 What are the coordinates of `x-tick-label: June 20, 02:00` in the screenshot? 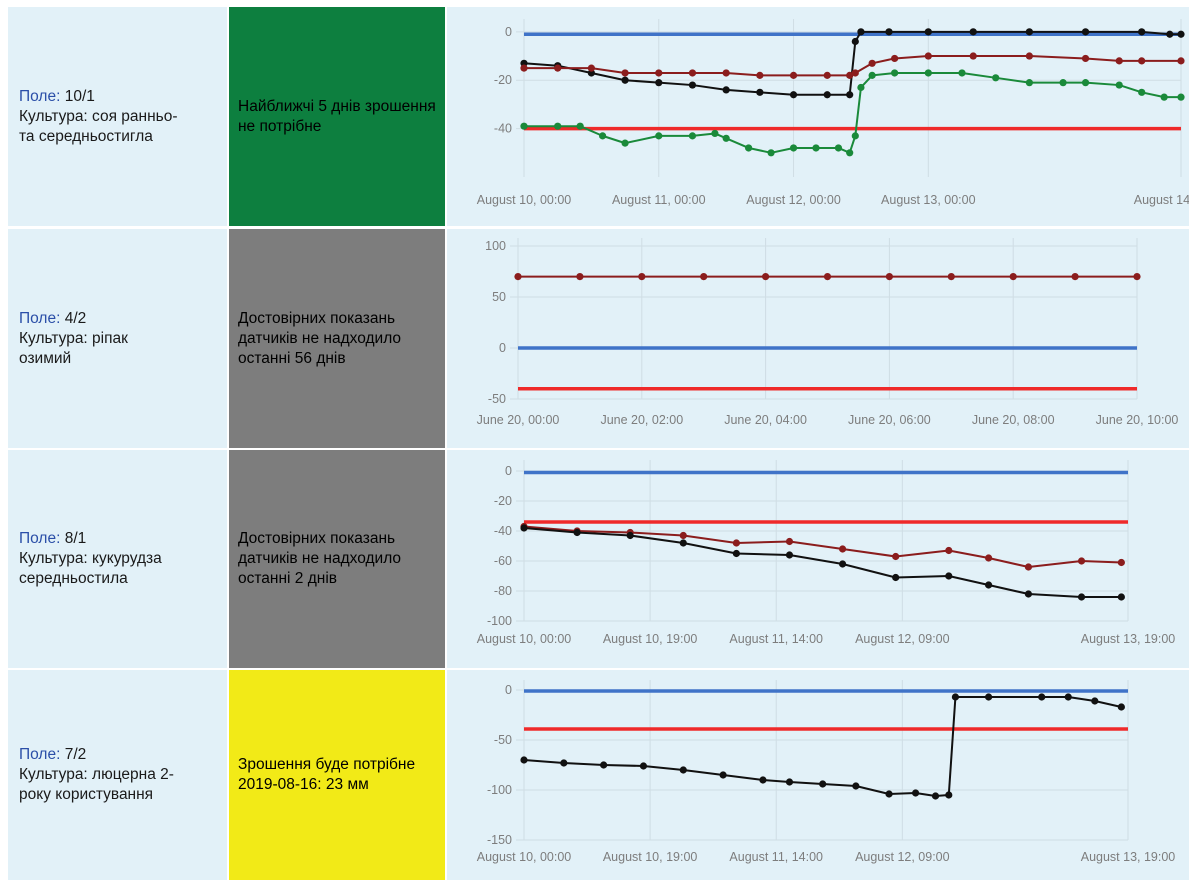 It's located at (641, 420).